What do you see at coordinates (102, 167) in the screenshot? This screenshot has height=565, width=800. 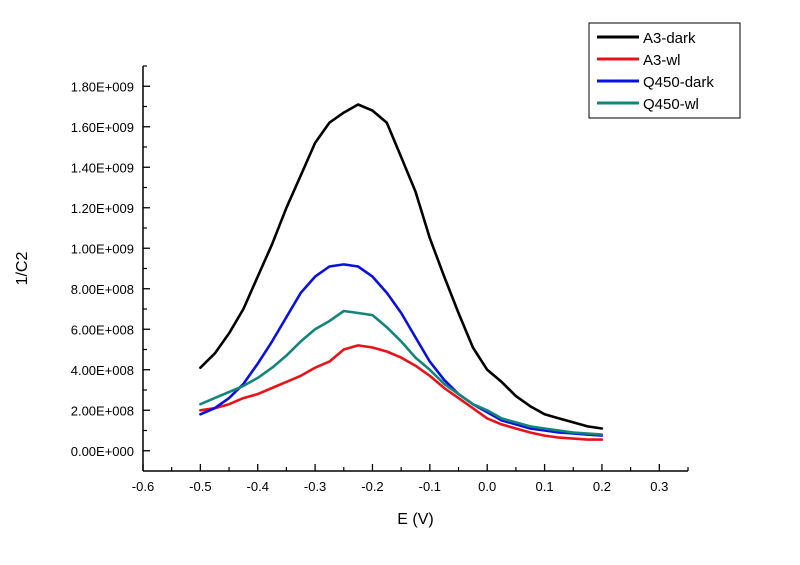 I see `y-tick-label: 1.40E+009` at bounding box center [102, 167].